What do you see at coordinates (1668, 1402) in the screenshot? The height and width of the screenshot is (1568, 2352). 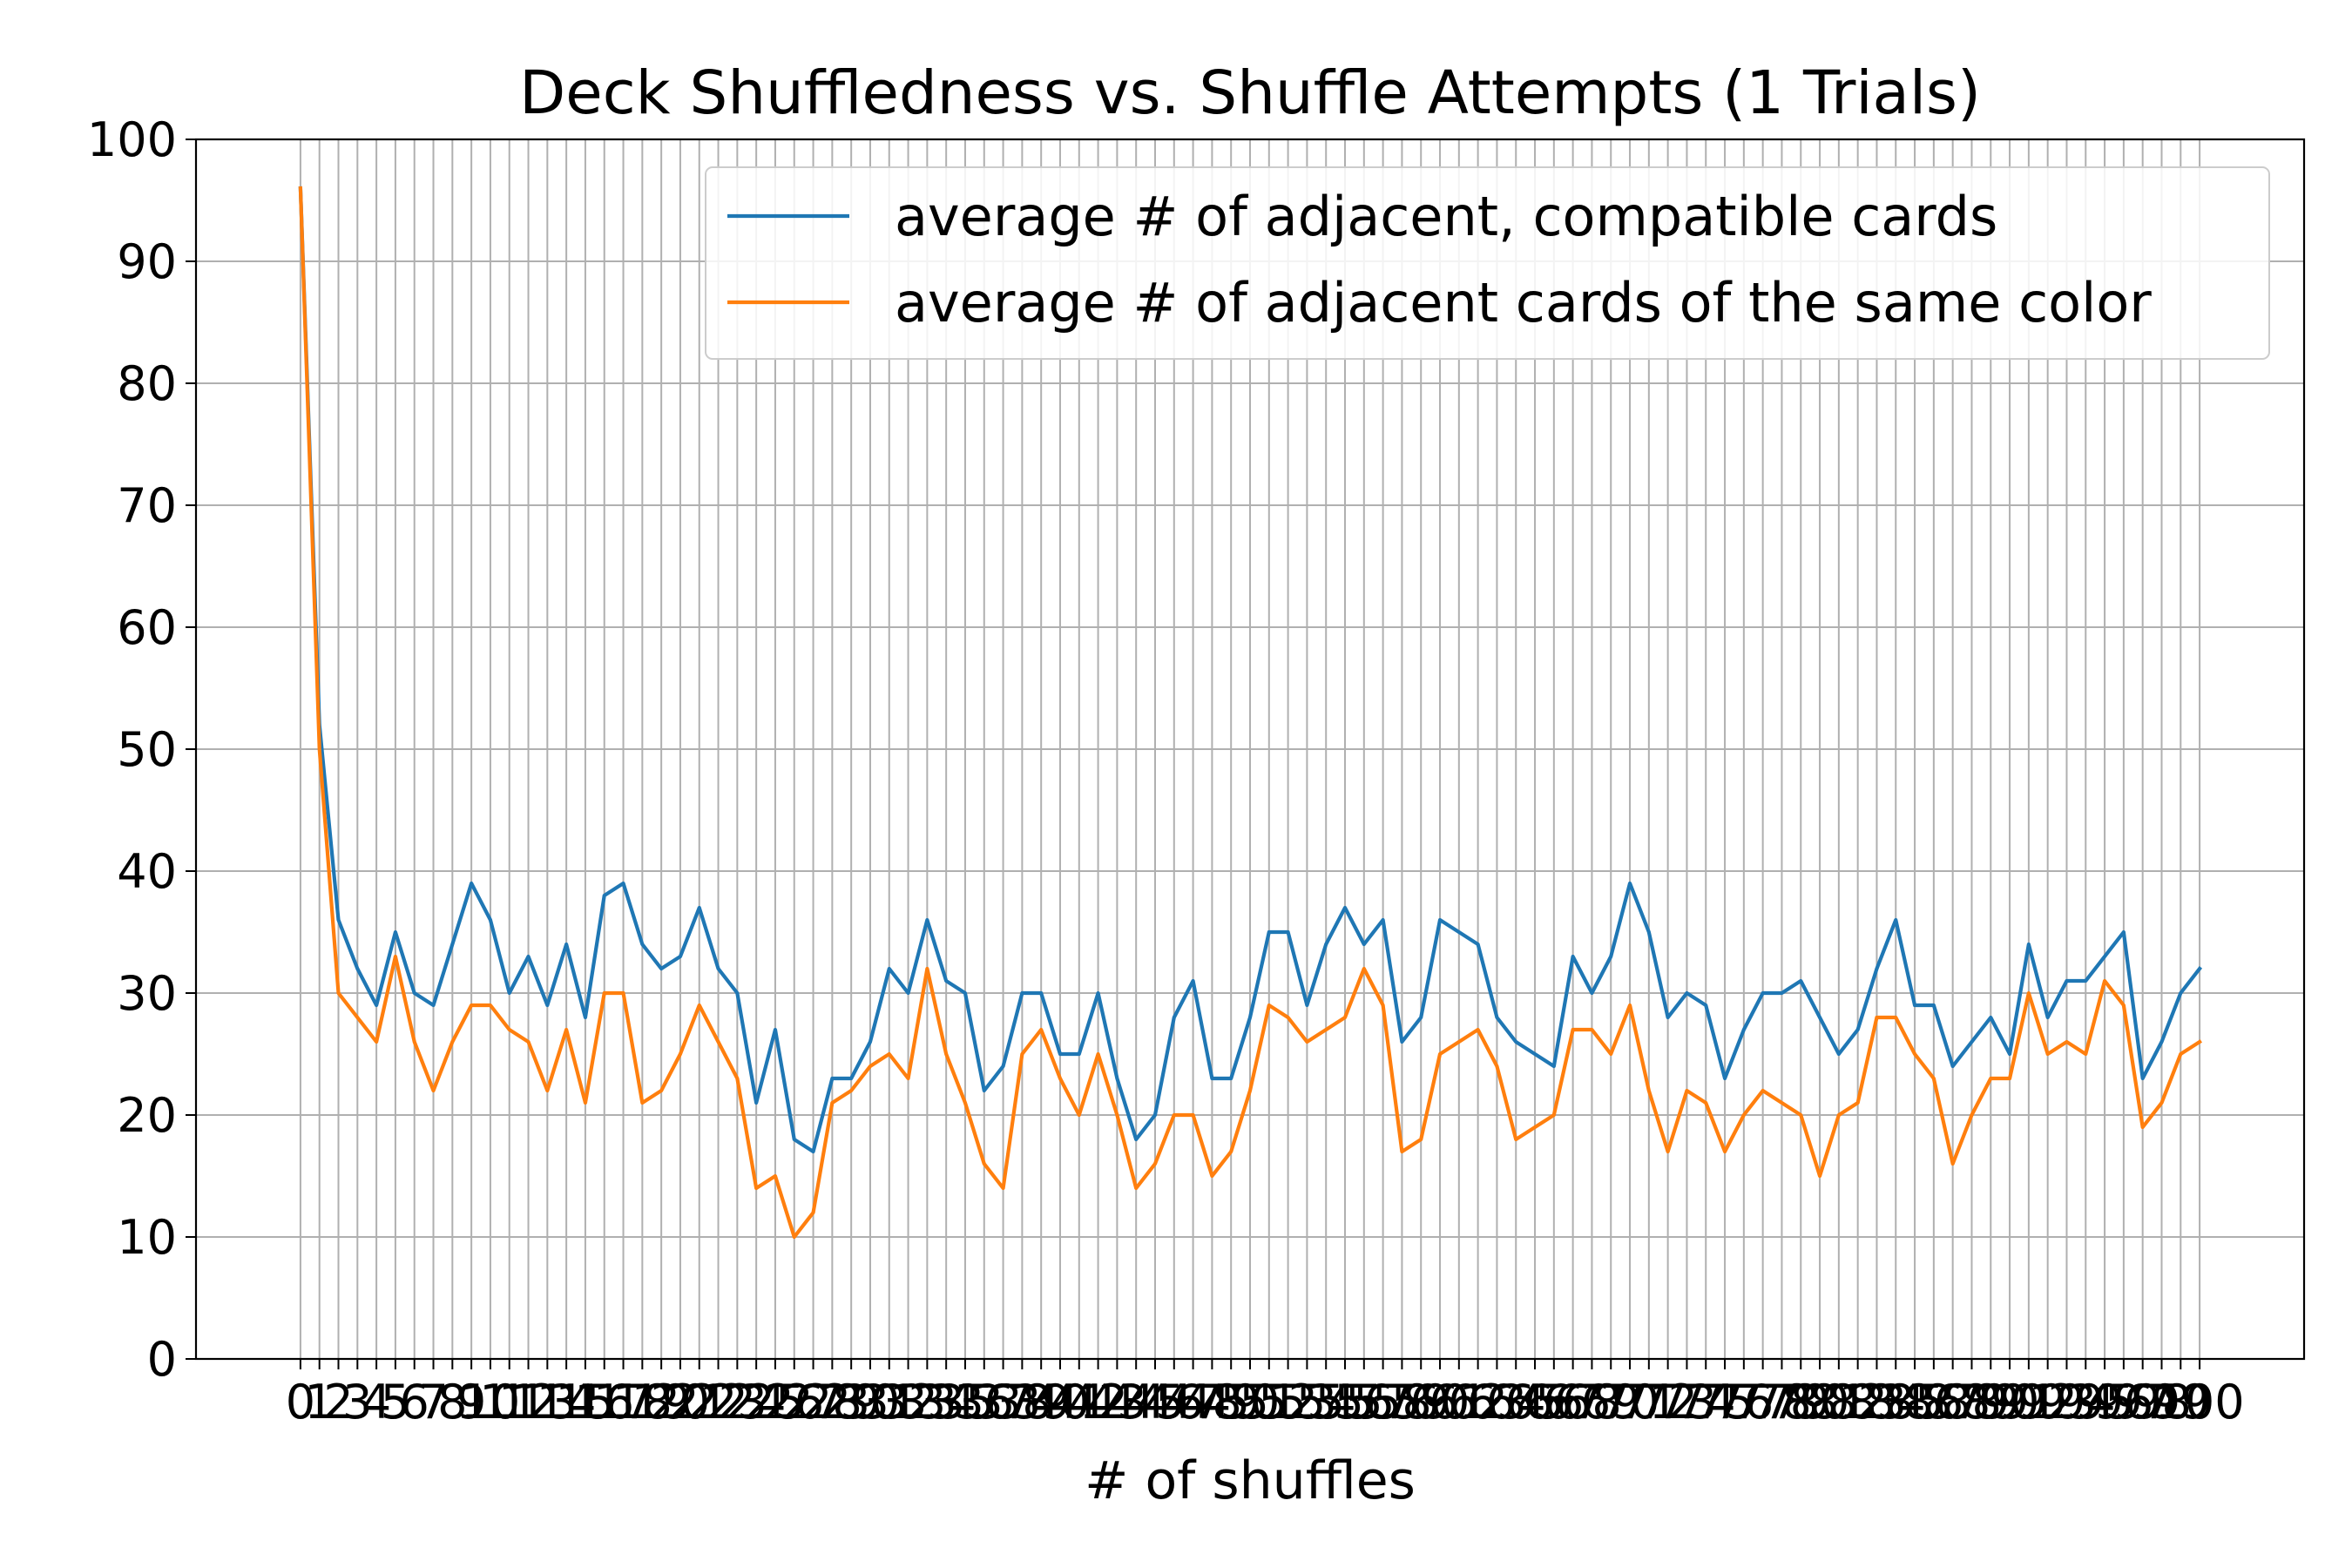 I see `x-tick-label: 72` at bounding box center [1668, 1402].